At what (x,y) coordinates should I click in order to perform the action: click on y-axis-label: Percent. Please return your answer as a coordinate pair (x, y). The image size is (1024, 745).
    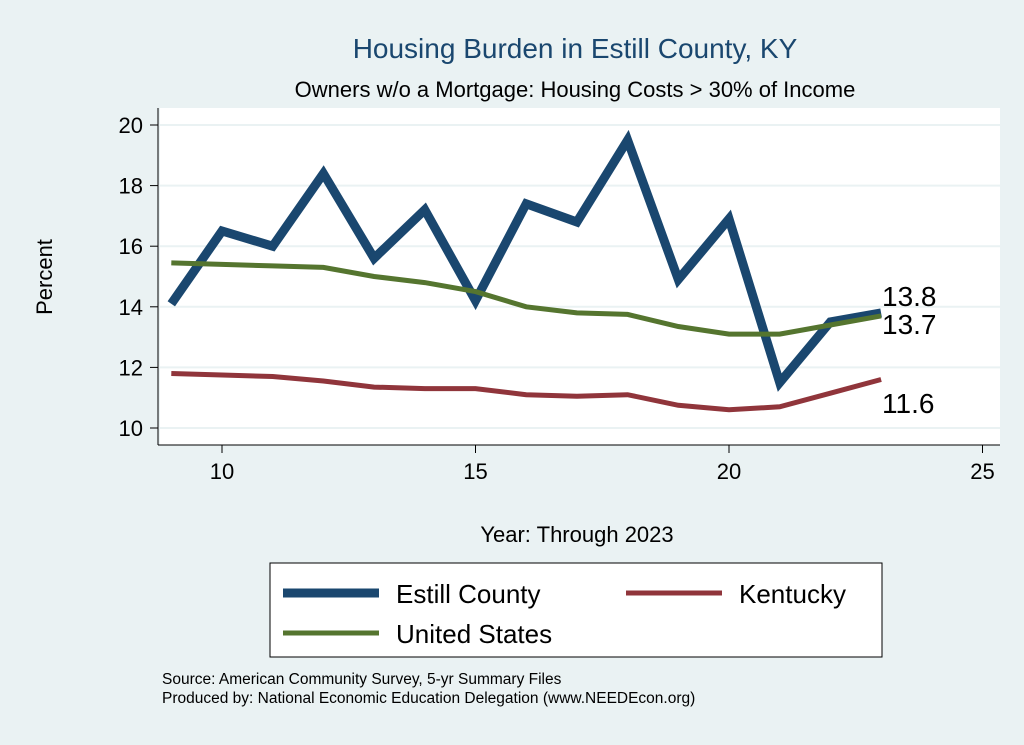
    Looking at the image, I should click on (44, 277).